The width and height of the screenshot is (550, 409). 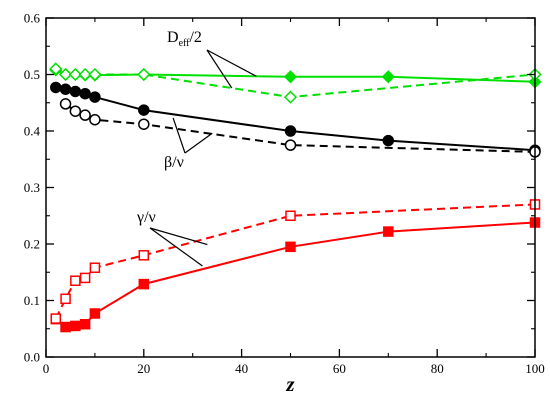 I want to click on x-tick-label-2: 40, so click(x=241, y=368).